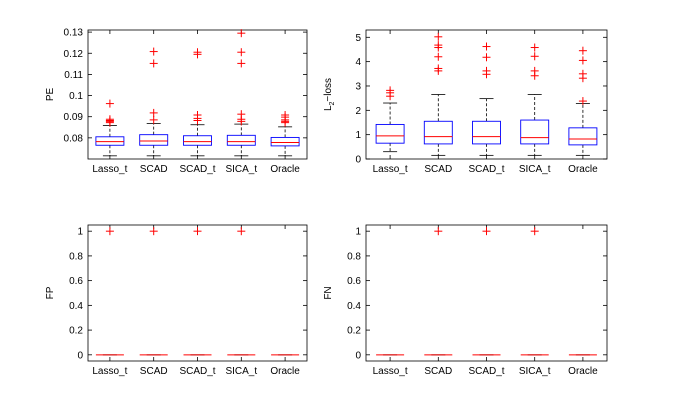  What do you see at coordinates (328, 90) in the screenshot?
I see `y-axis-label-rest: −loss` at bounding box center [328, 90].